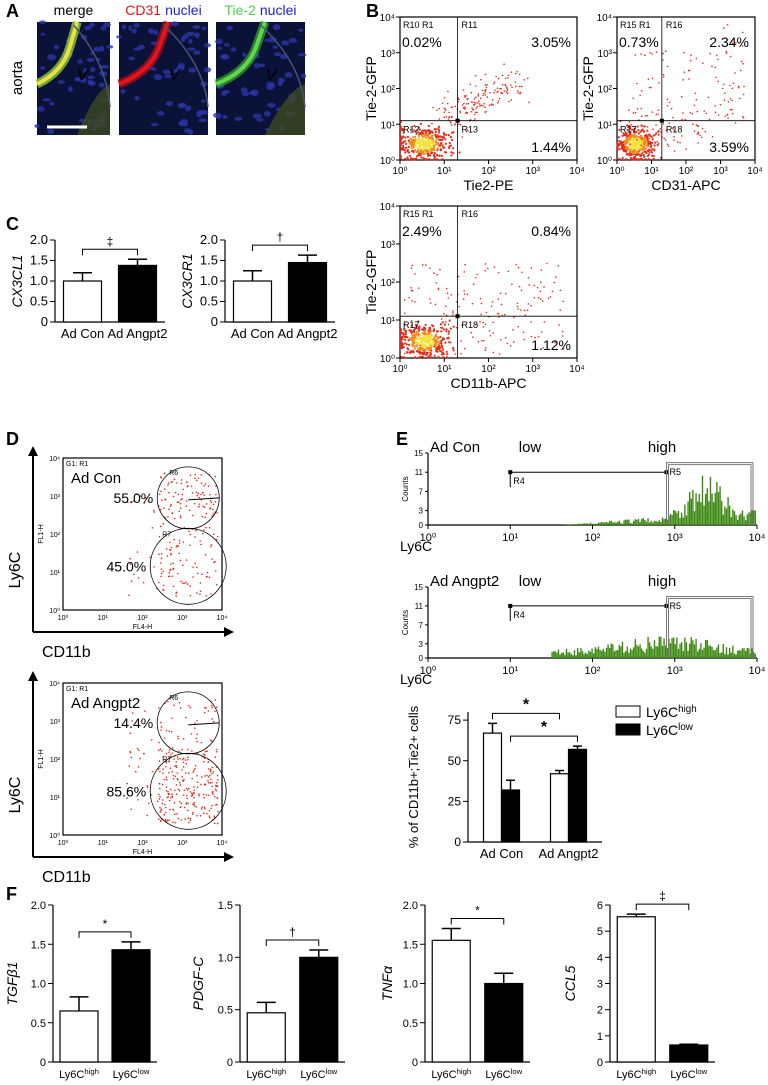 Image resolution: width=768 pixels, height=1085 pixels. What do you see at coordinates (142, 627) in the screenshot?
I see `inner-x-label: FL4-H` at bounding box center [142, 627].